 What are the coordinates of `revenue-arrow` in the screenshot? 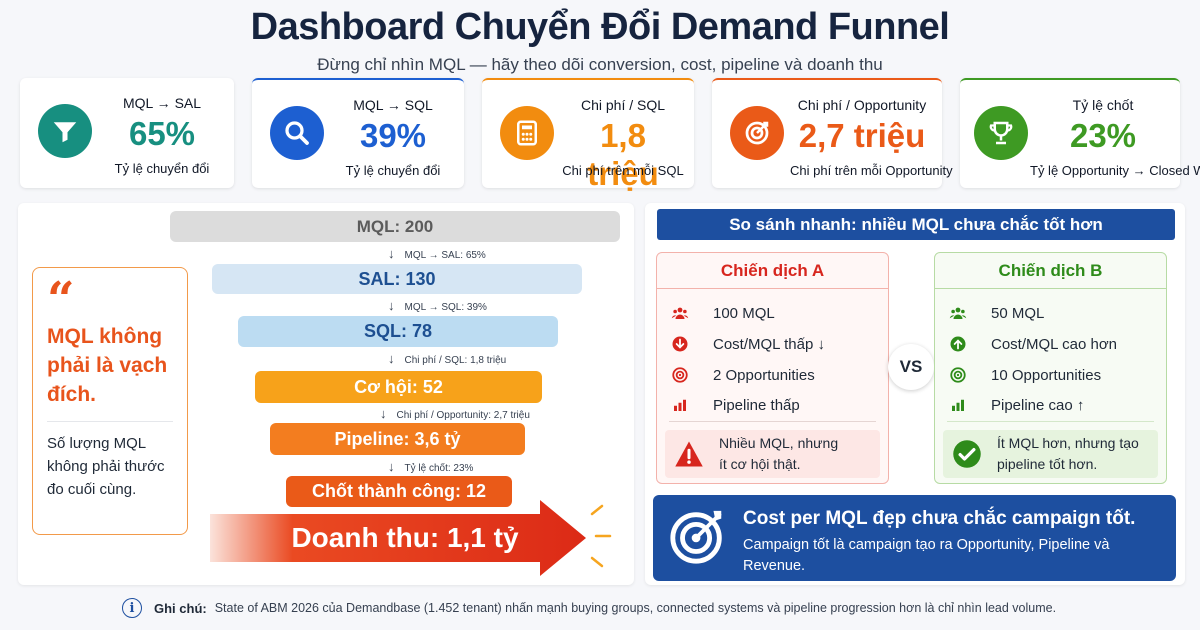 It's located at (411, 538).